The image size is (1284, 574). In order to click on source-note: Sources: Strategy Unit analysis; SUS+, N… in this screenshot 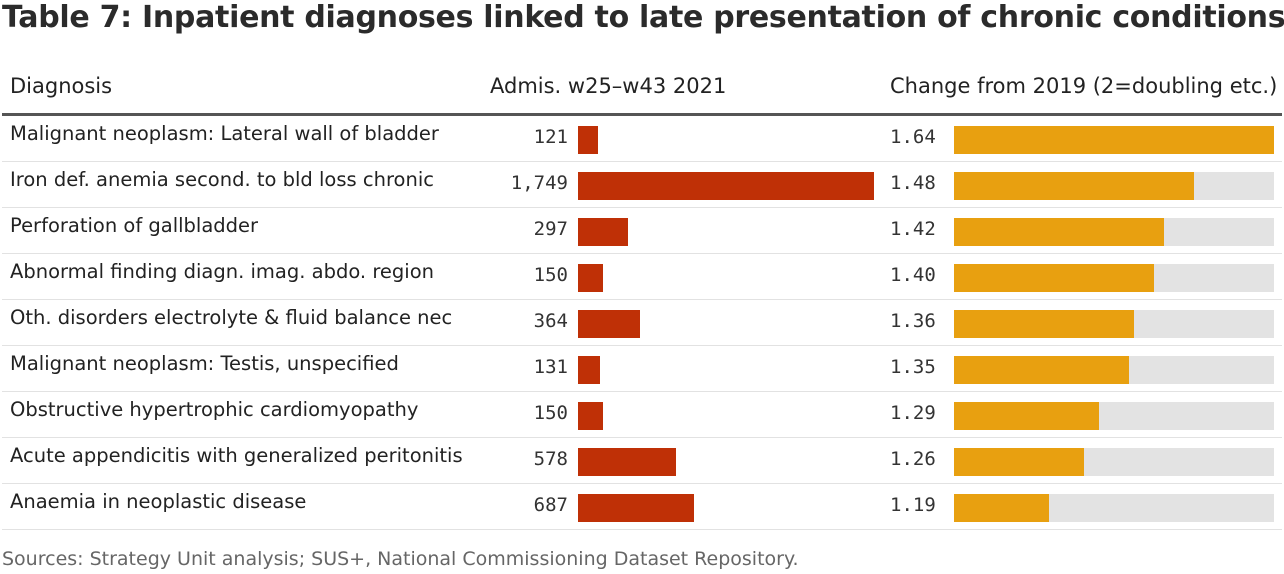, I will do `click(400, 559)`.